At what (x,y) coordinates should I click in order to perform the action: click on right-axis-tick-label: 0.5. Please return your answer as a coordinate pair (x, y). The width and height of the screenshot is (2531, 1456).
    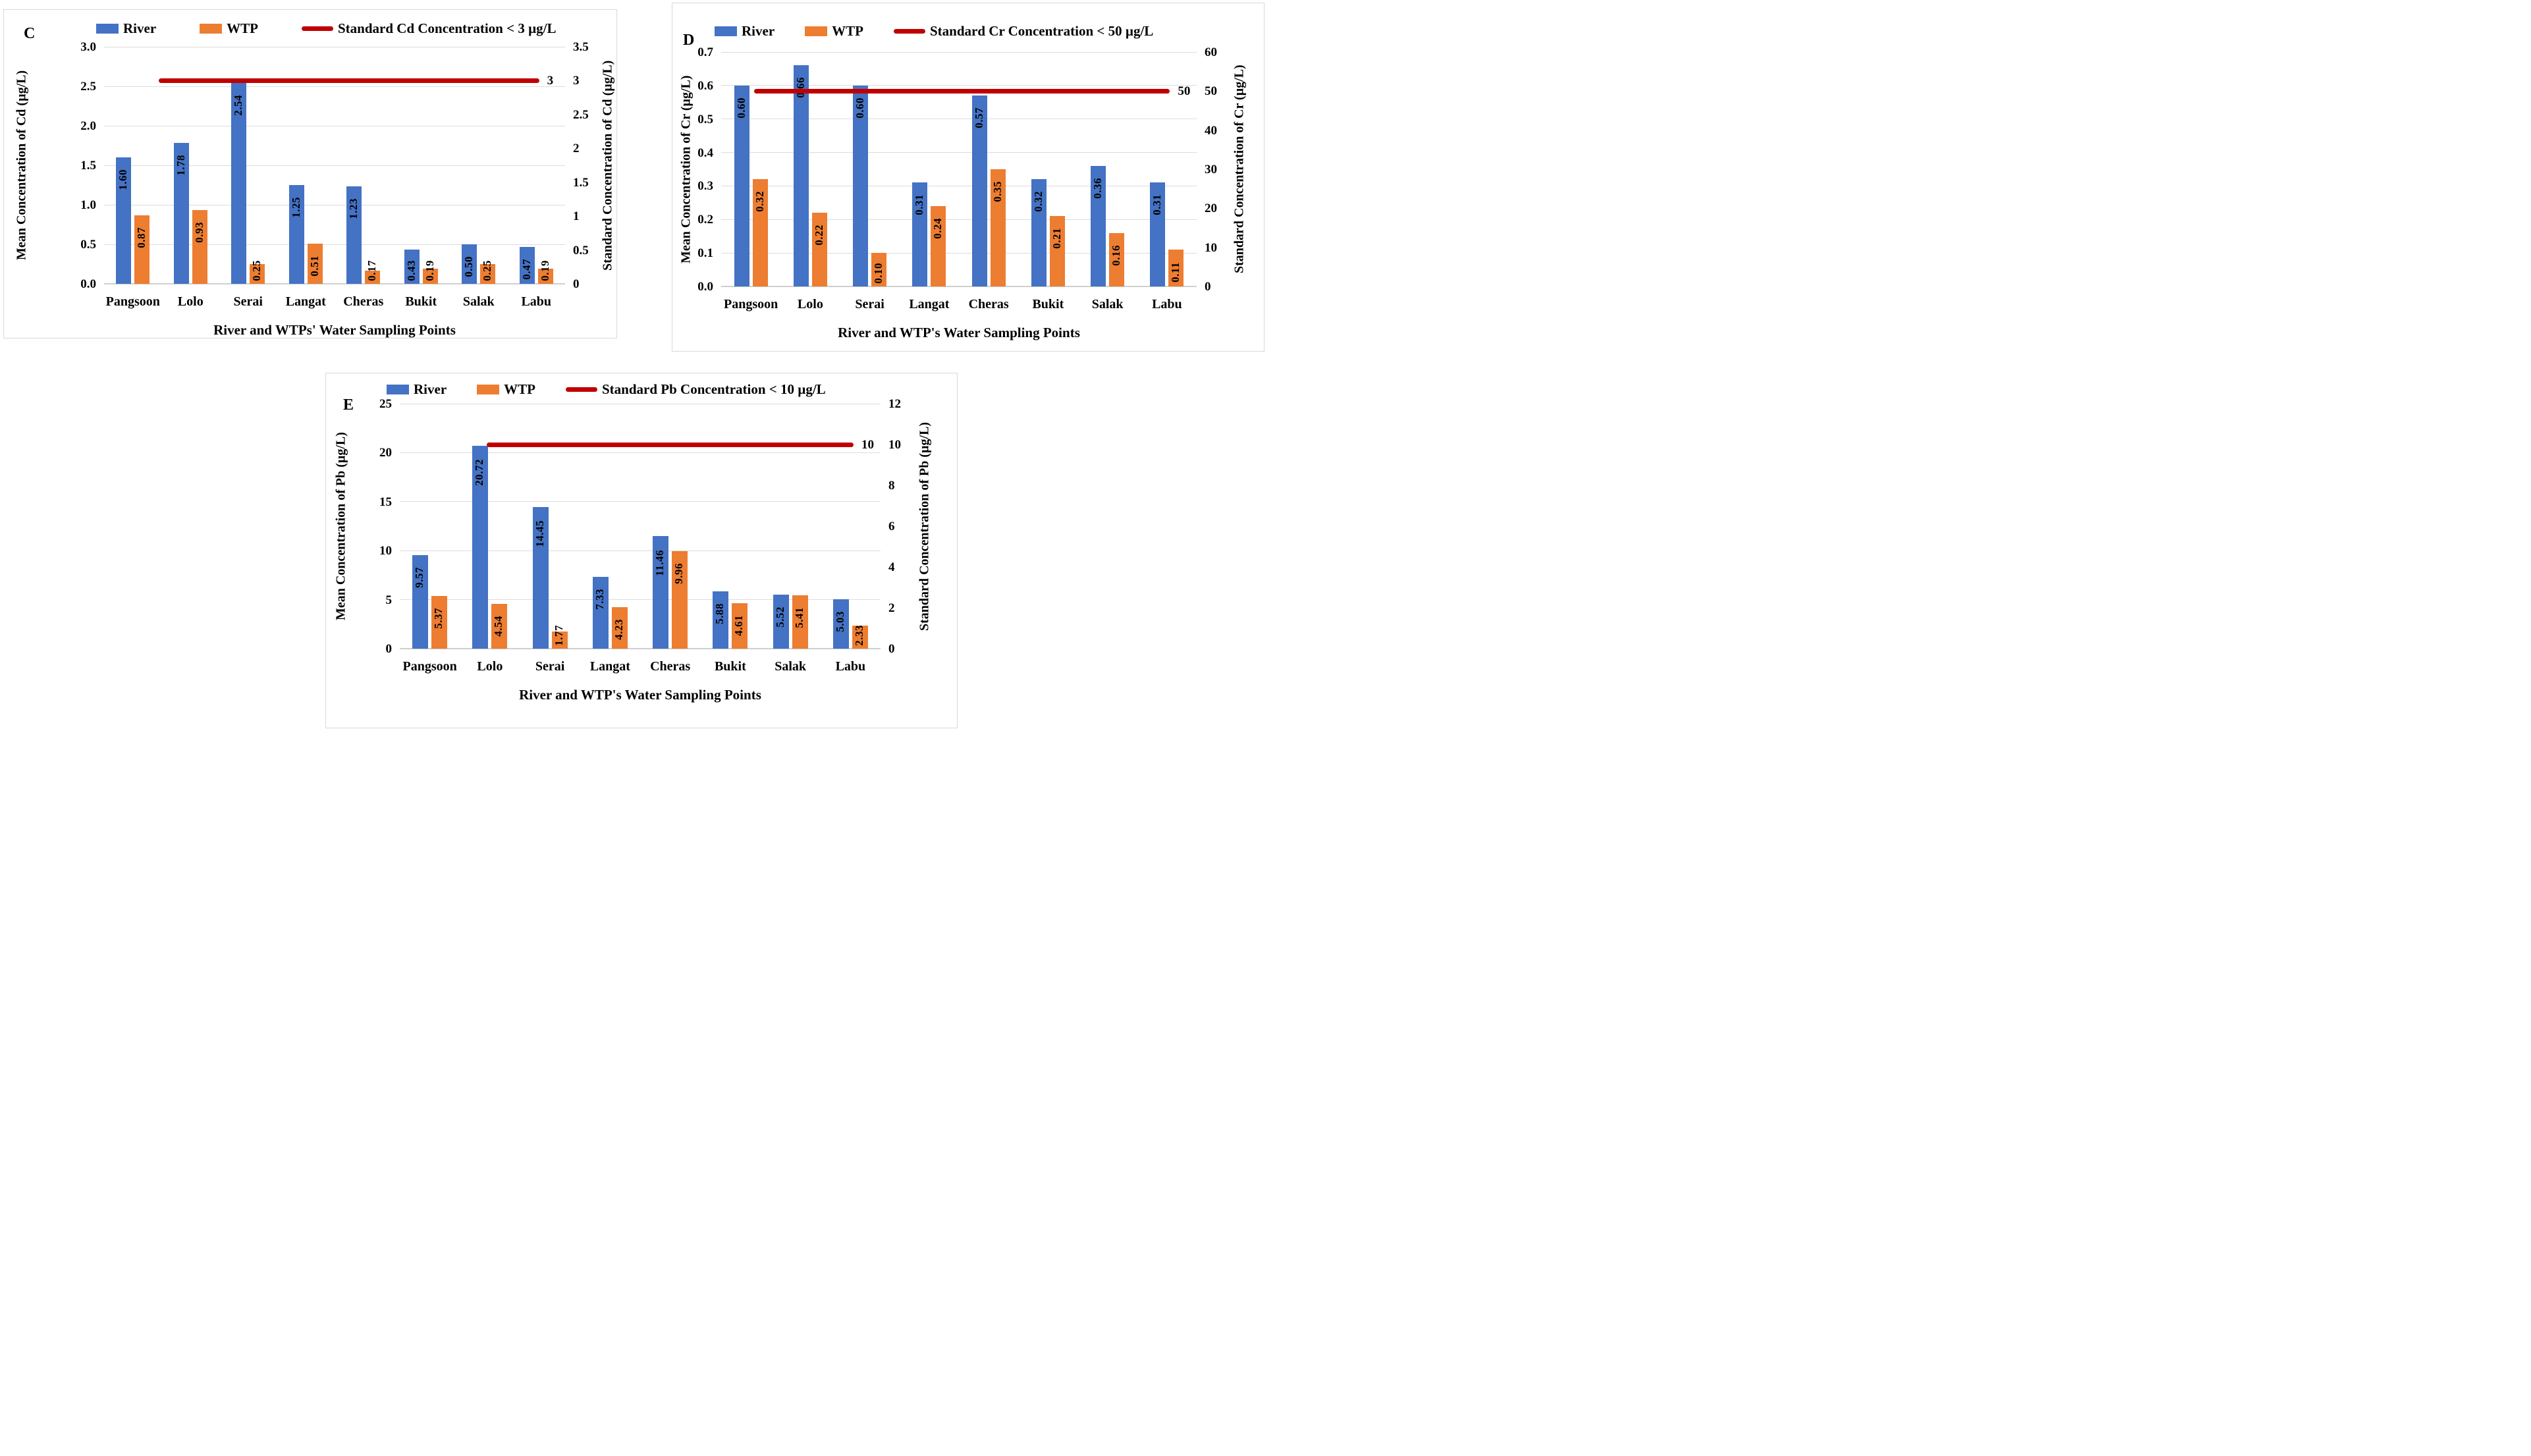
    Looking at the image, I should click on (581, 250).